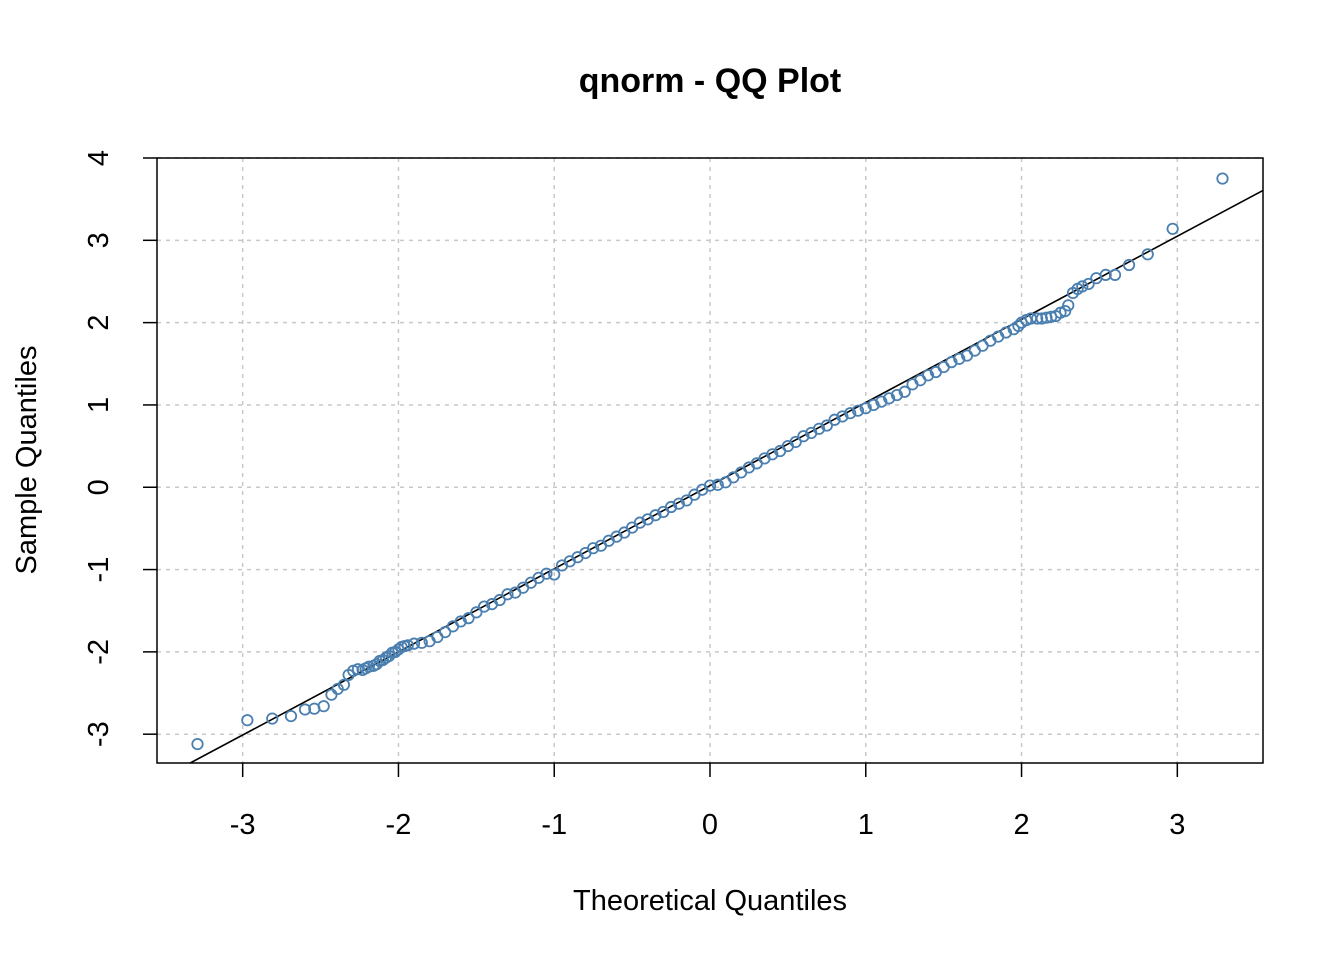  Describe the element at coordinates (99, 734) in the screenshot. I see `y-tick-label: -3` at that location.